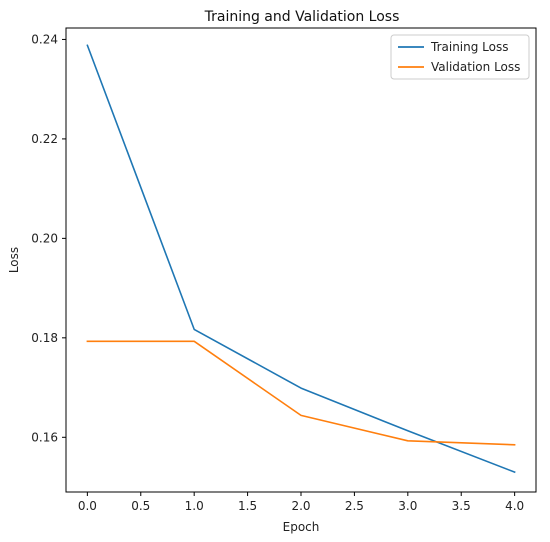  I want to click on x-tick-label: 1.0, so click(194, 506).